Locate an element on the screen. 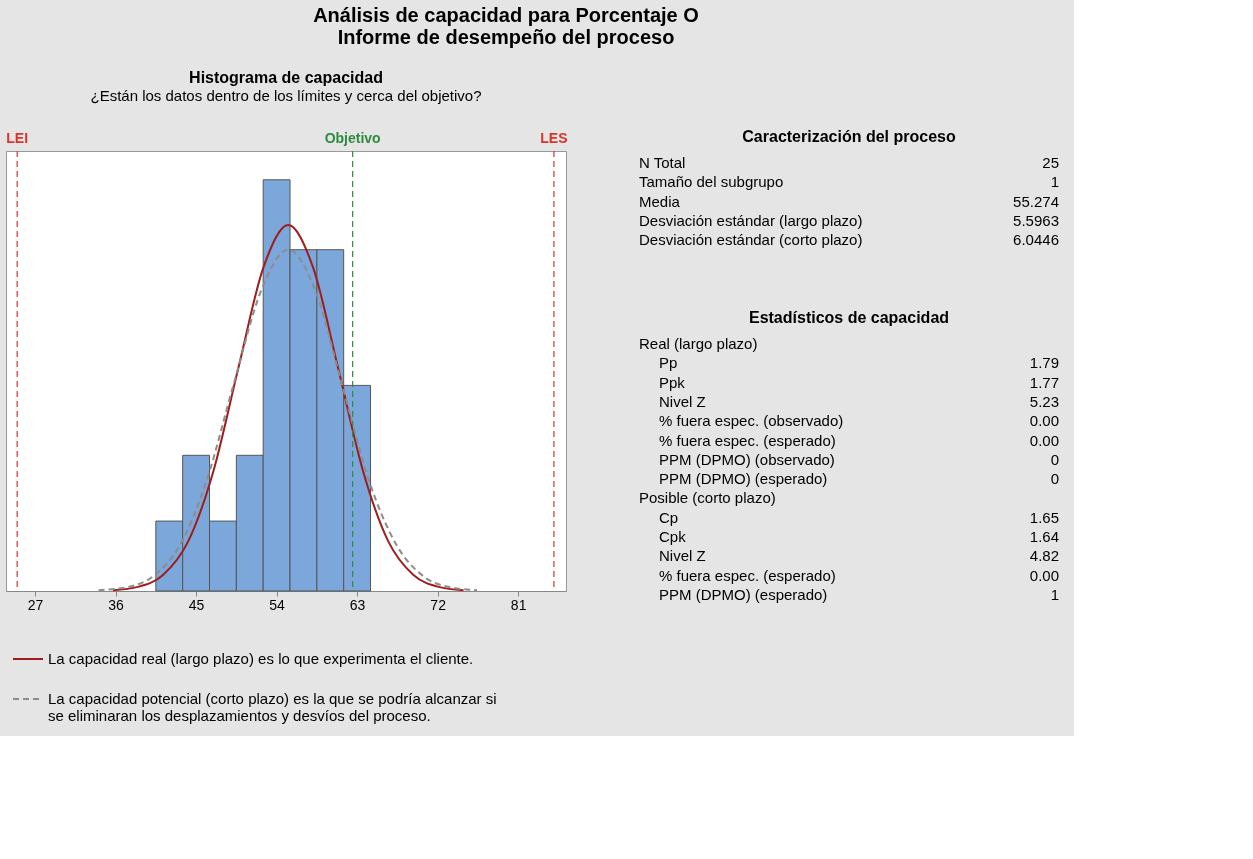 The height and width of the screenshot is (859, 1253). chart-title: Histograma de capacidad is located at coordinates (286, 77).